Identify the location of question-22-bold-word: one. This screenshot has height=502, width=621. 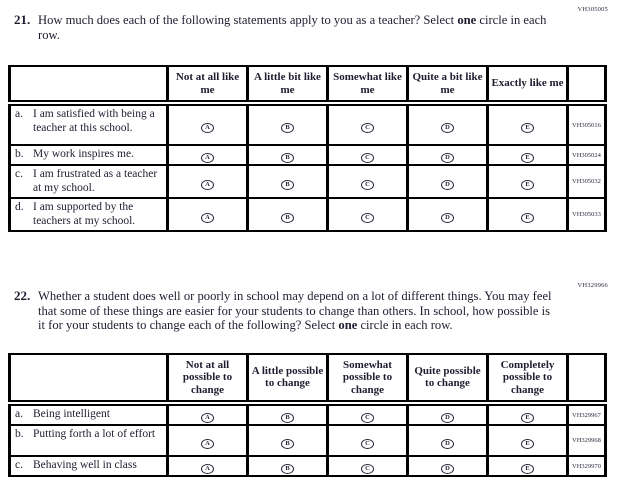
(348, 325).